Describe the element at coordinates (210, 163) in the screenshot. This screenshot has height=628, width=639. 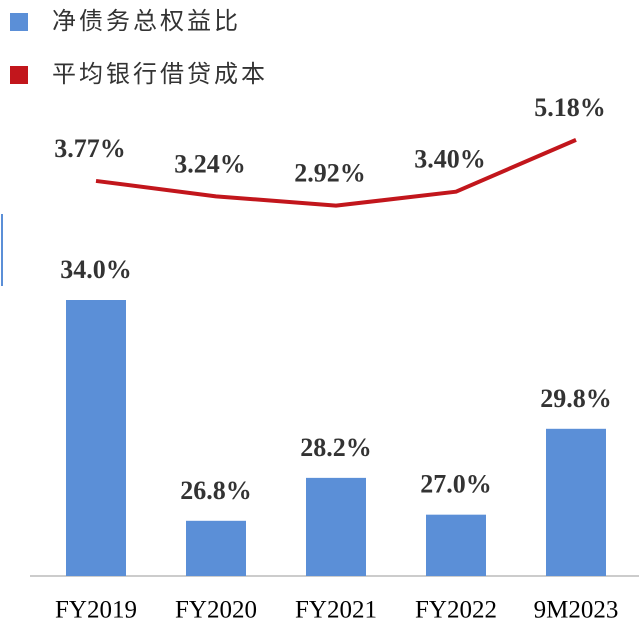
I see `data-label: 3.24%` at that location.